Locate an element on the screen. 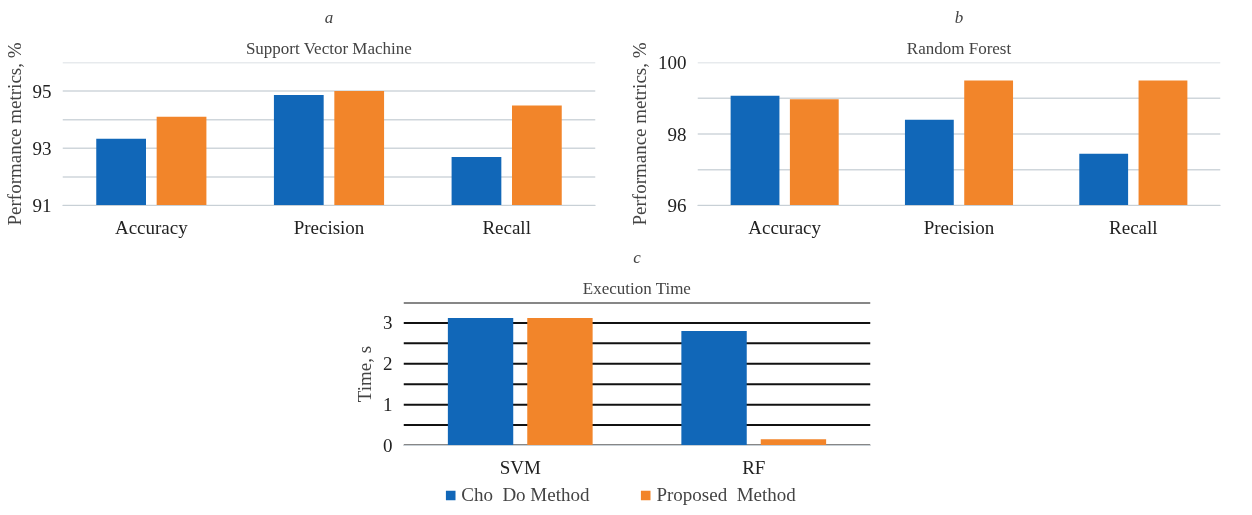 The height and width of the screenshot is (515, 1252). y-axis-title: Time, s is located at coordinates (364, 374).